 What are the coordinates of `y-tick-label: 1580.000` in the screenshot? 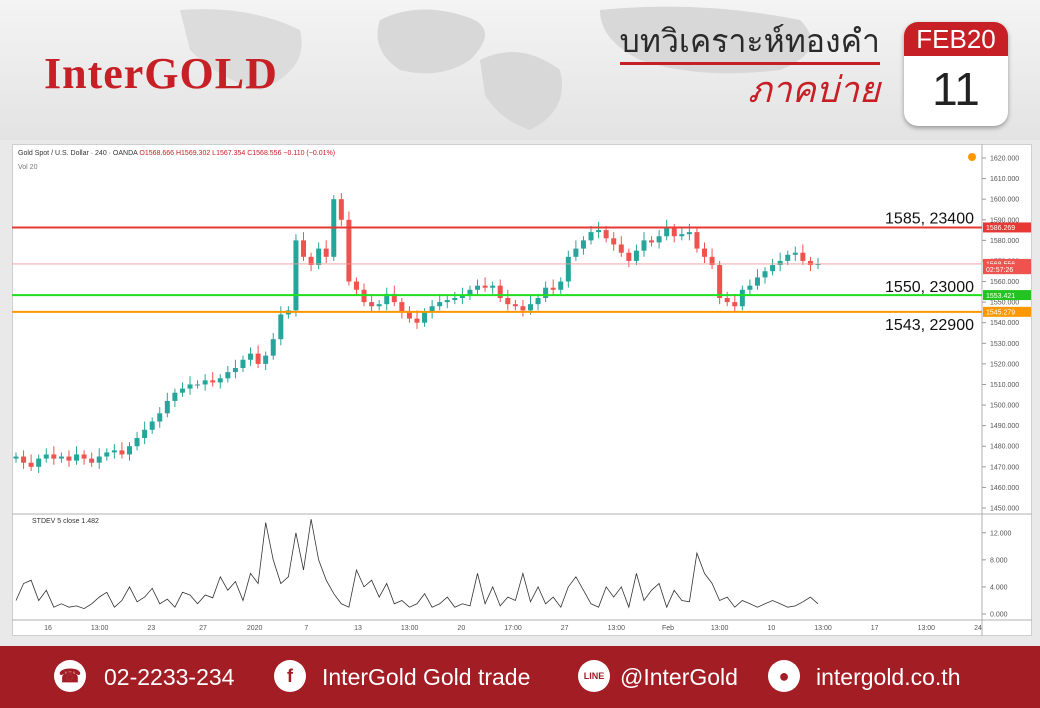 It's located at (1004, 241).